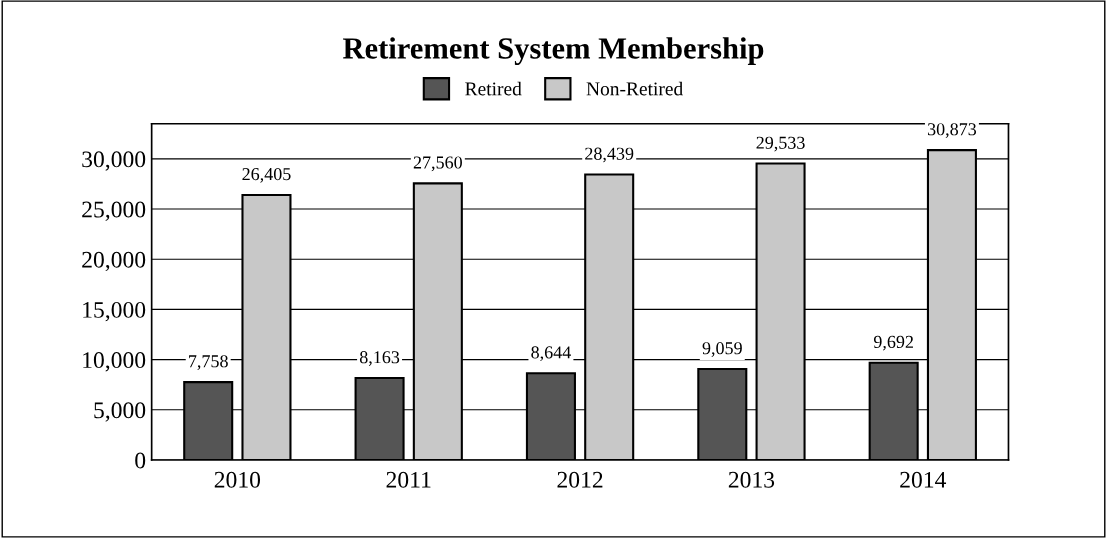  What do you see at coordinates (493, 88) in the screenshot?
I see `legend-label: Retired` at bounding box center [493, 88].